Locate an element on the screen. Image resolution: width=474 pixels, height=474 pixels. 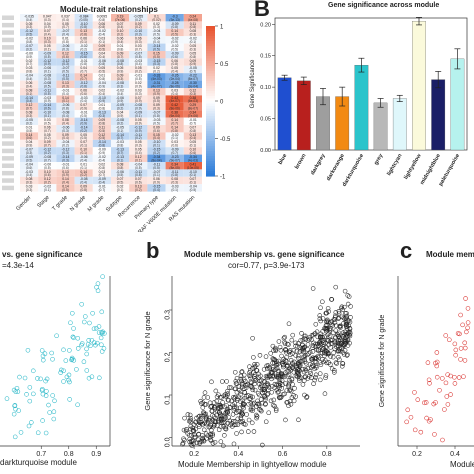
heatmap-cell-value: -0.06 is located at coordinates (66, 127).